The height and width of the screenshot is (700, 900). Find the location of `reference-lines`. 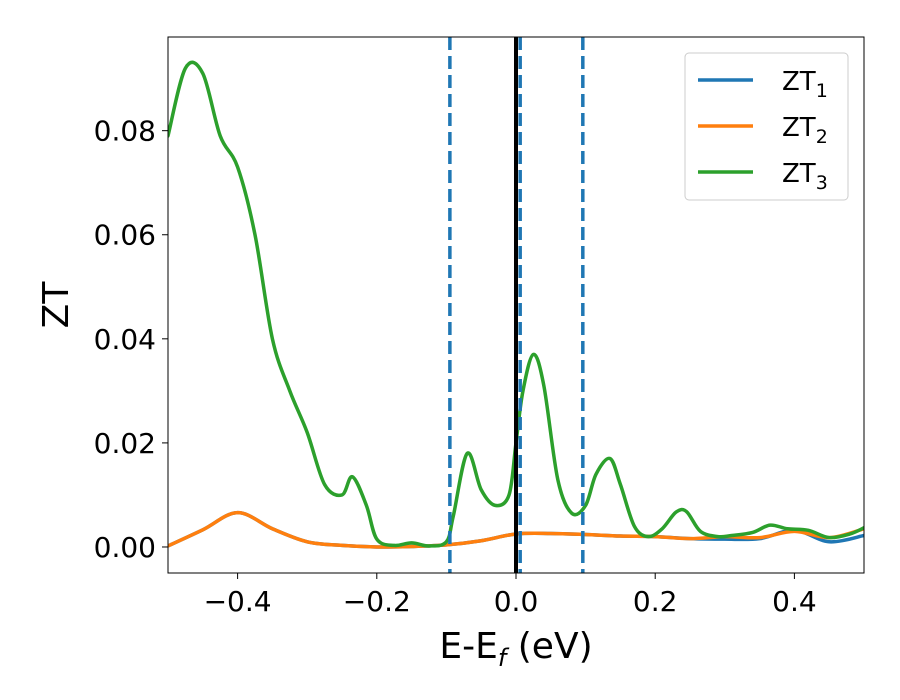

reference-lines is located at coordinates (516, 305).